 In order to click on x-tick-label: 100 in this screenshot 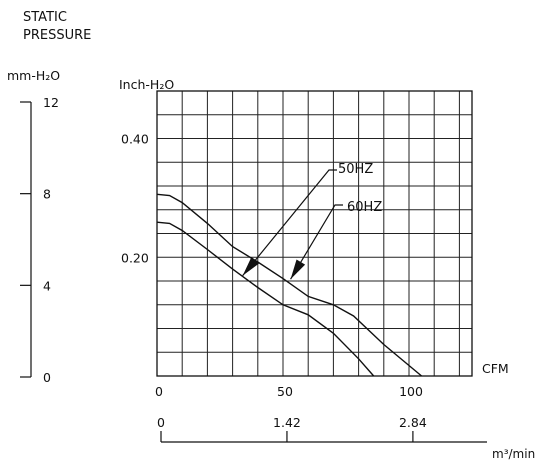, I will do `click(411, 391)`.